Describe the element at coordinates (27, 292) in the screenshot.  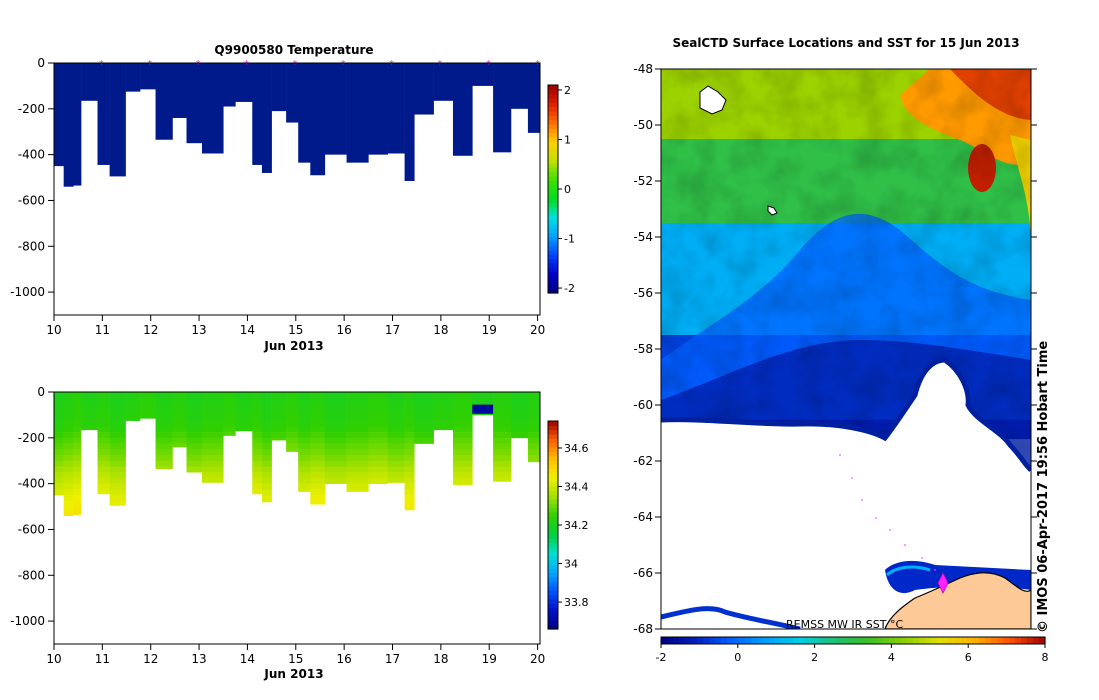
I see `y-tick-label: -1000` at that location.